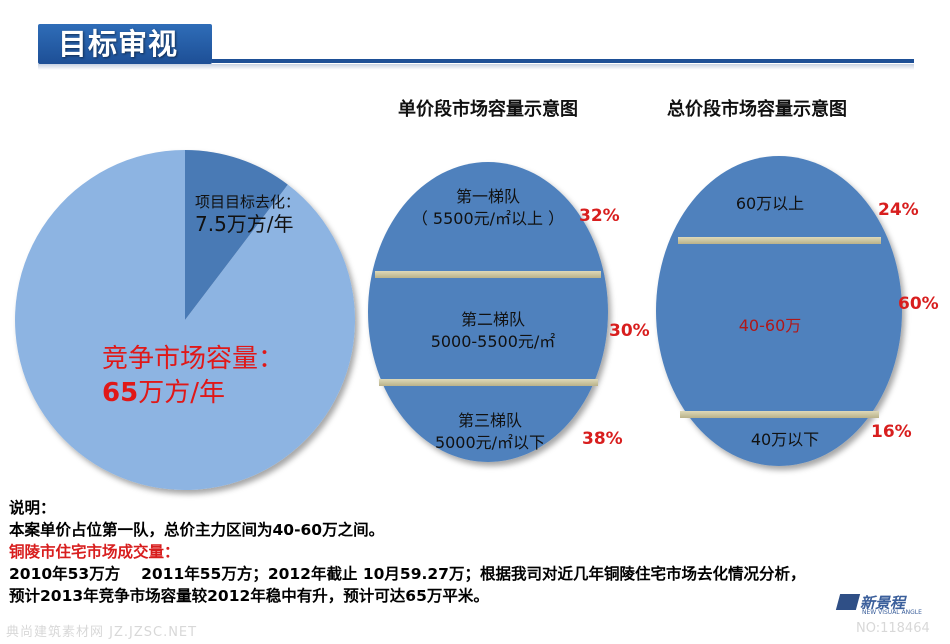 The height and width of the screenshot is (644, 950). Describe the element at coordinates (197, 530) in the screenshot. I see `notes-line-1: 本案单价占位第一队，总价主力区间为40-60万之间。` at that location.